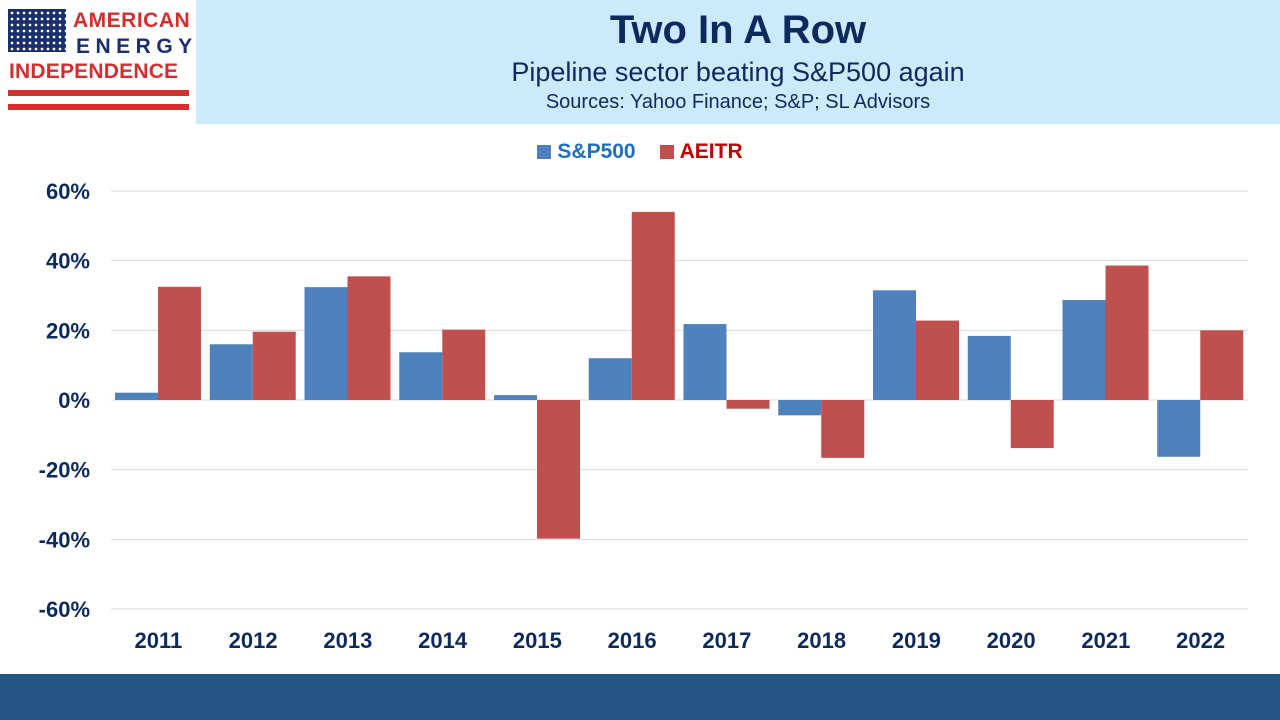 The image size is (1280, 720). I want to click on legend: S&P500 AEITR, so click(640, 152).